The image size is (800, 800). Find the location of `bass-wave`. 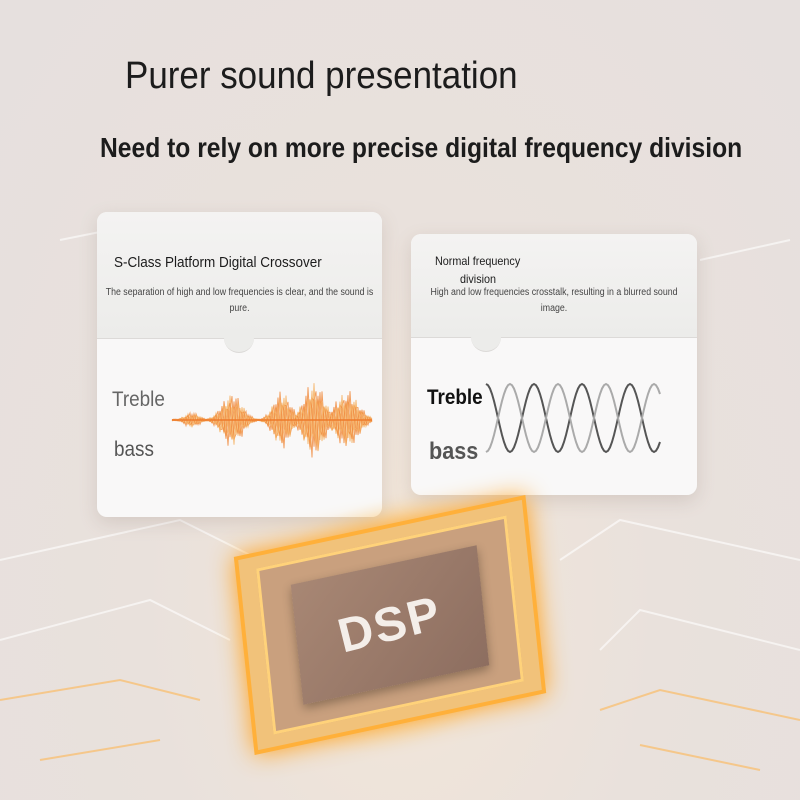

bass-wave is located at coordinates (573, 418).